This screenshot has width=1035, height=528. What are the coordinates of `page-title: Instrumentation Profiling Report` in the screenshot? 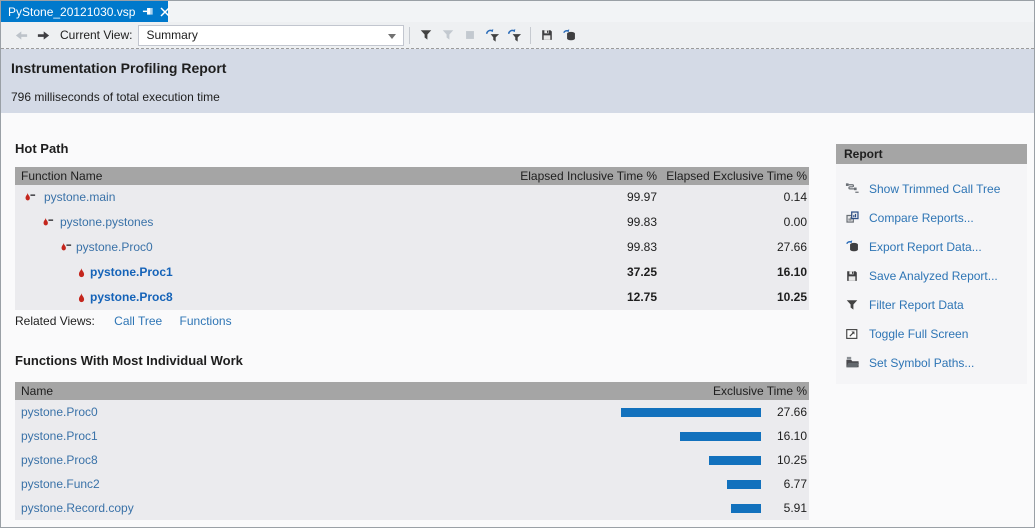 It's located at (119, 68).